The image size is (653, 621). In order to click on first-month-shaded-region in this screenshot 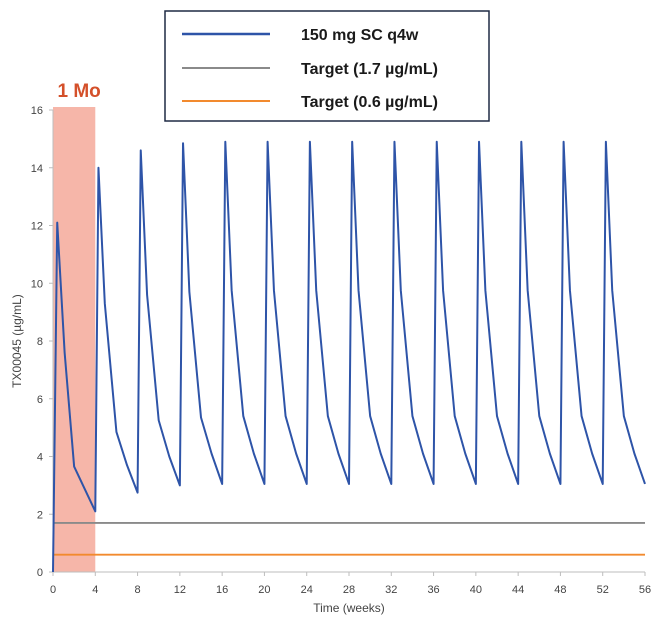, I will do `click(74, 339)`.